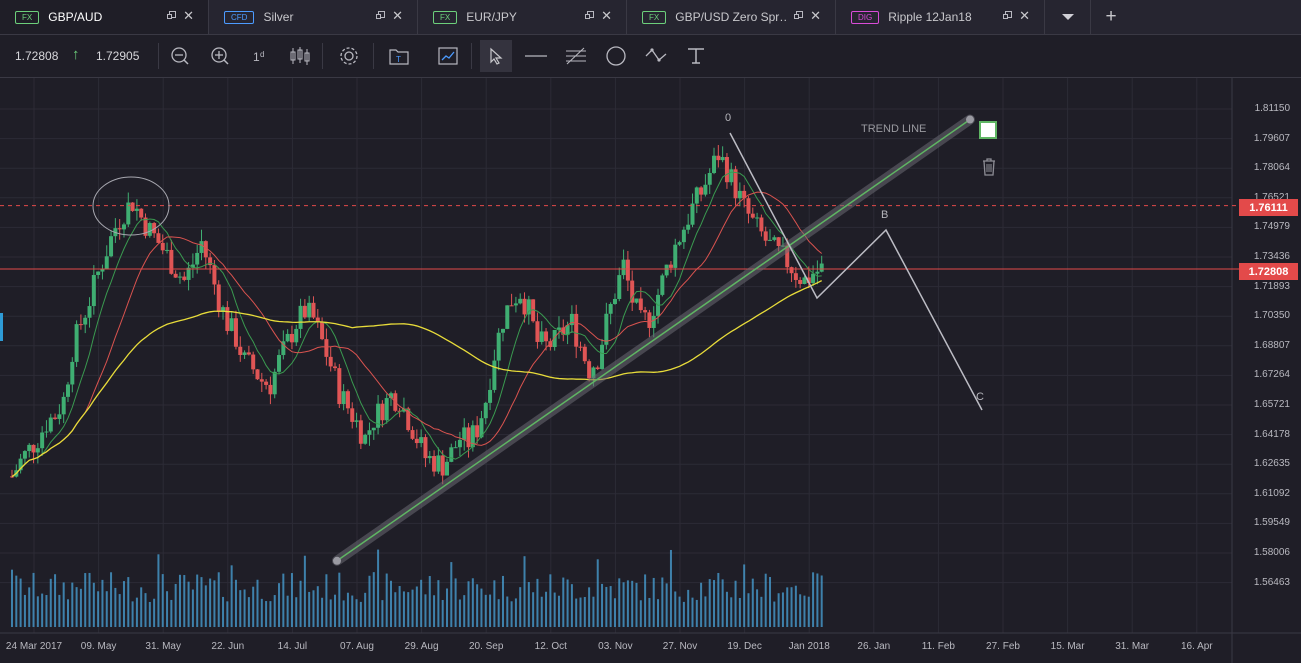 Image resolution: width=1301 pixels, height=663 pixels. I want to click on tab-4: DIG Ripple 12Jan18 ✕, so click(940, 17).